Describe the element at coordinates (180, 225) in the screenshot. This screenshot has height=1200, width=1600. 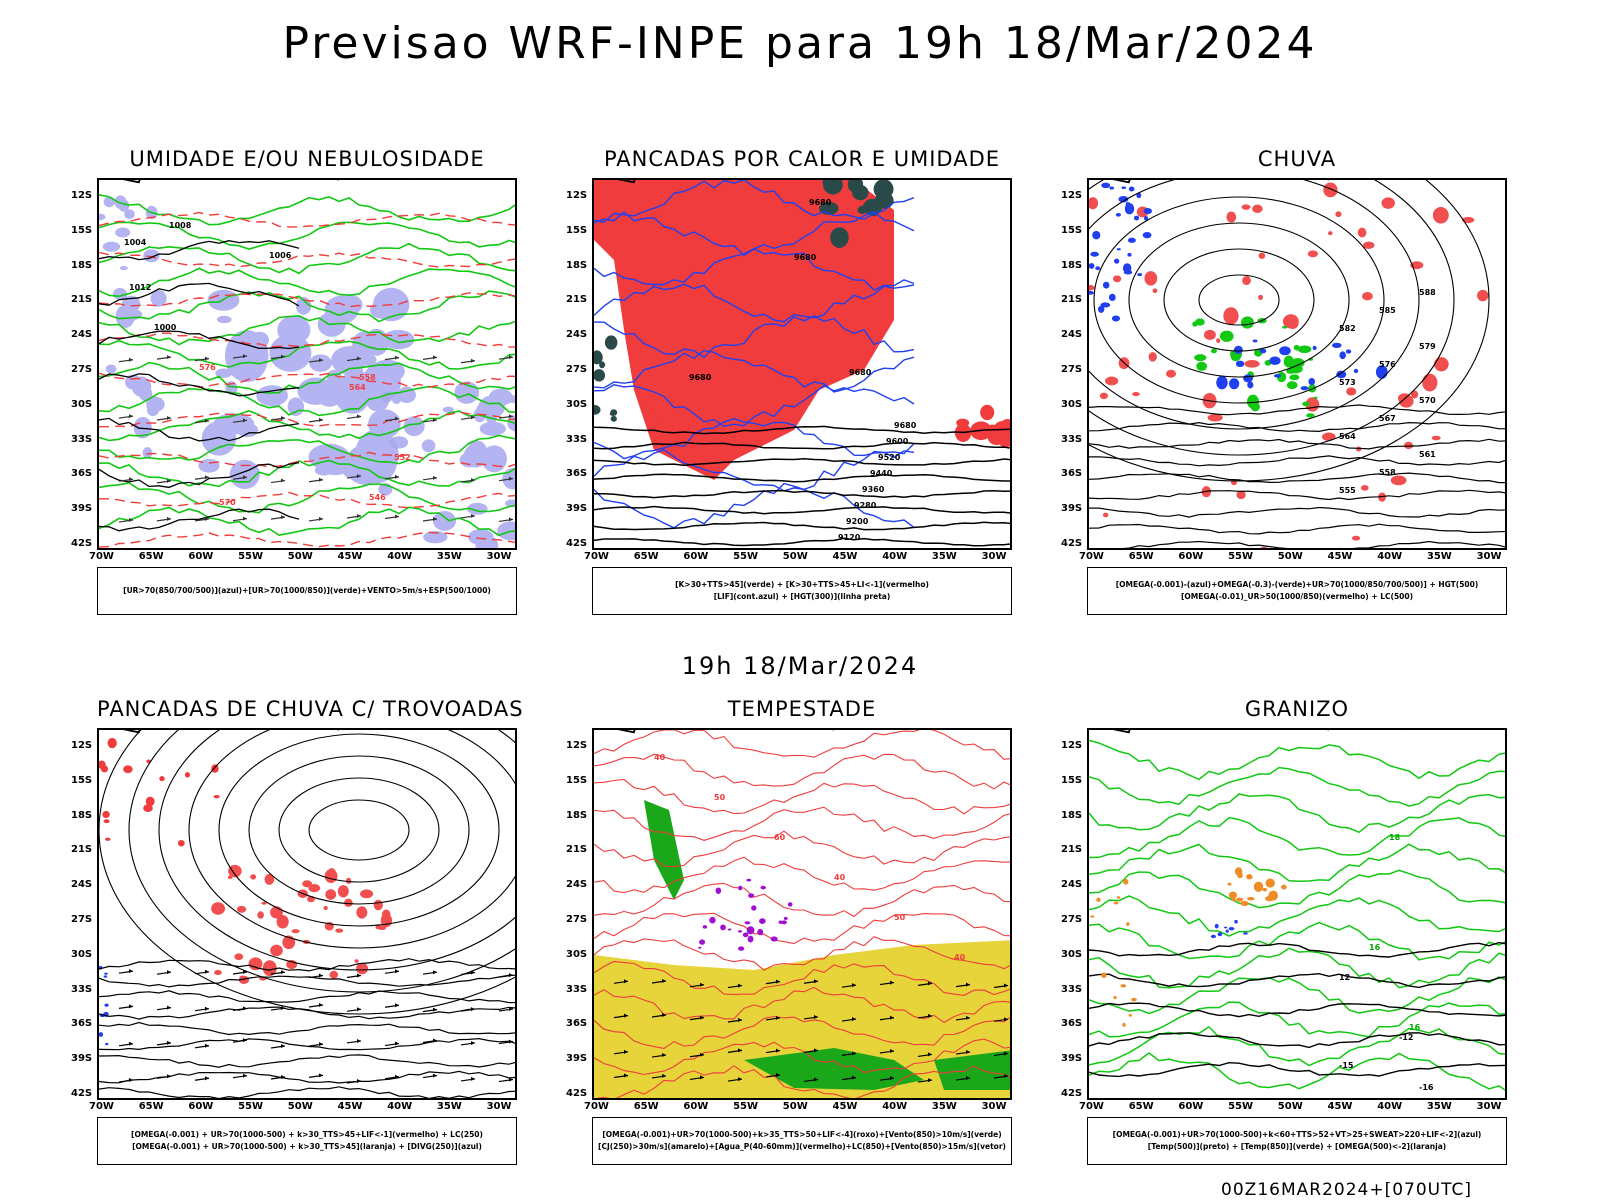
I see `contour-label: 1008` at that location.